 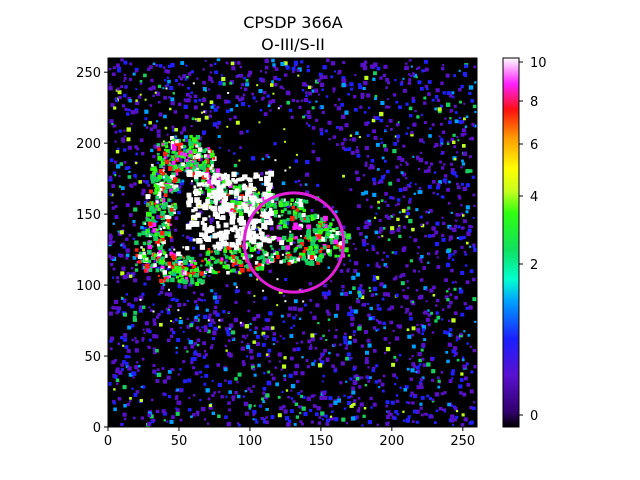 I want to click on plot-title: CPSDP 366A, so click(x=293, y=22).